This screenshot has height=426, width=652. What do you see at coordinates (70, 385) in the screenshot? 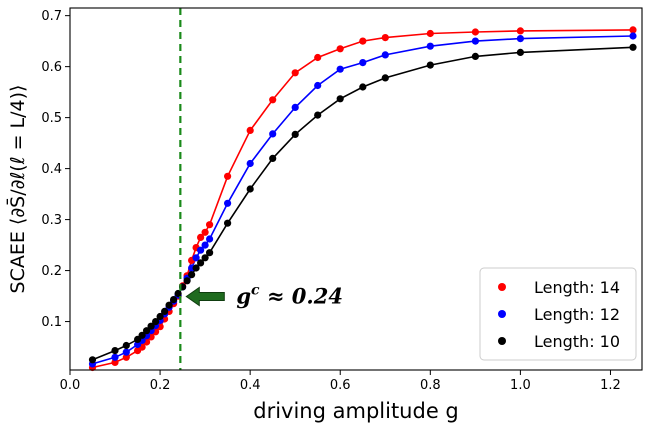
I see `x-tick-label: 0.0` at bounding box center [70, 385].